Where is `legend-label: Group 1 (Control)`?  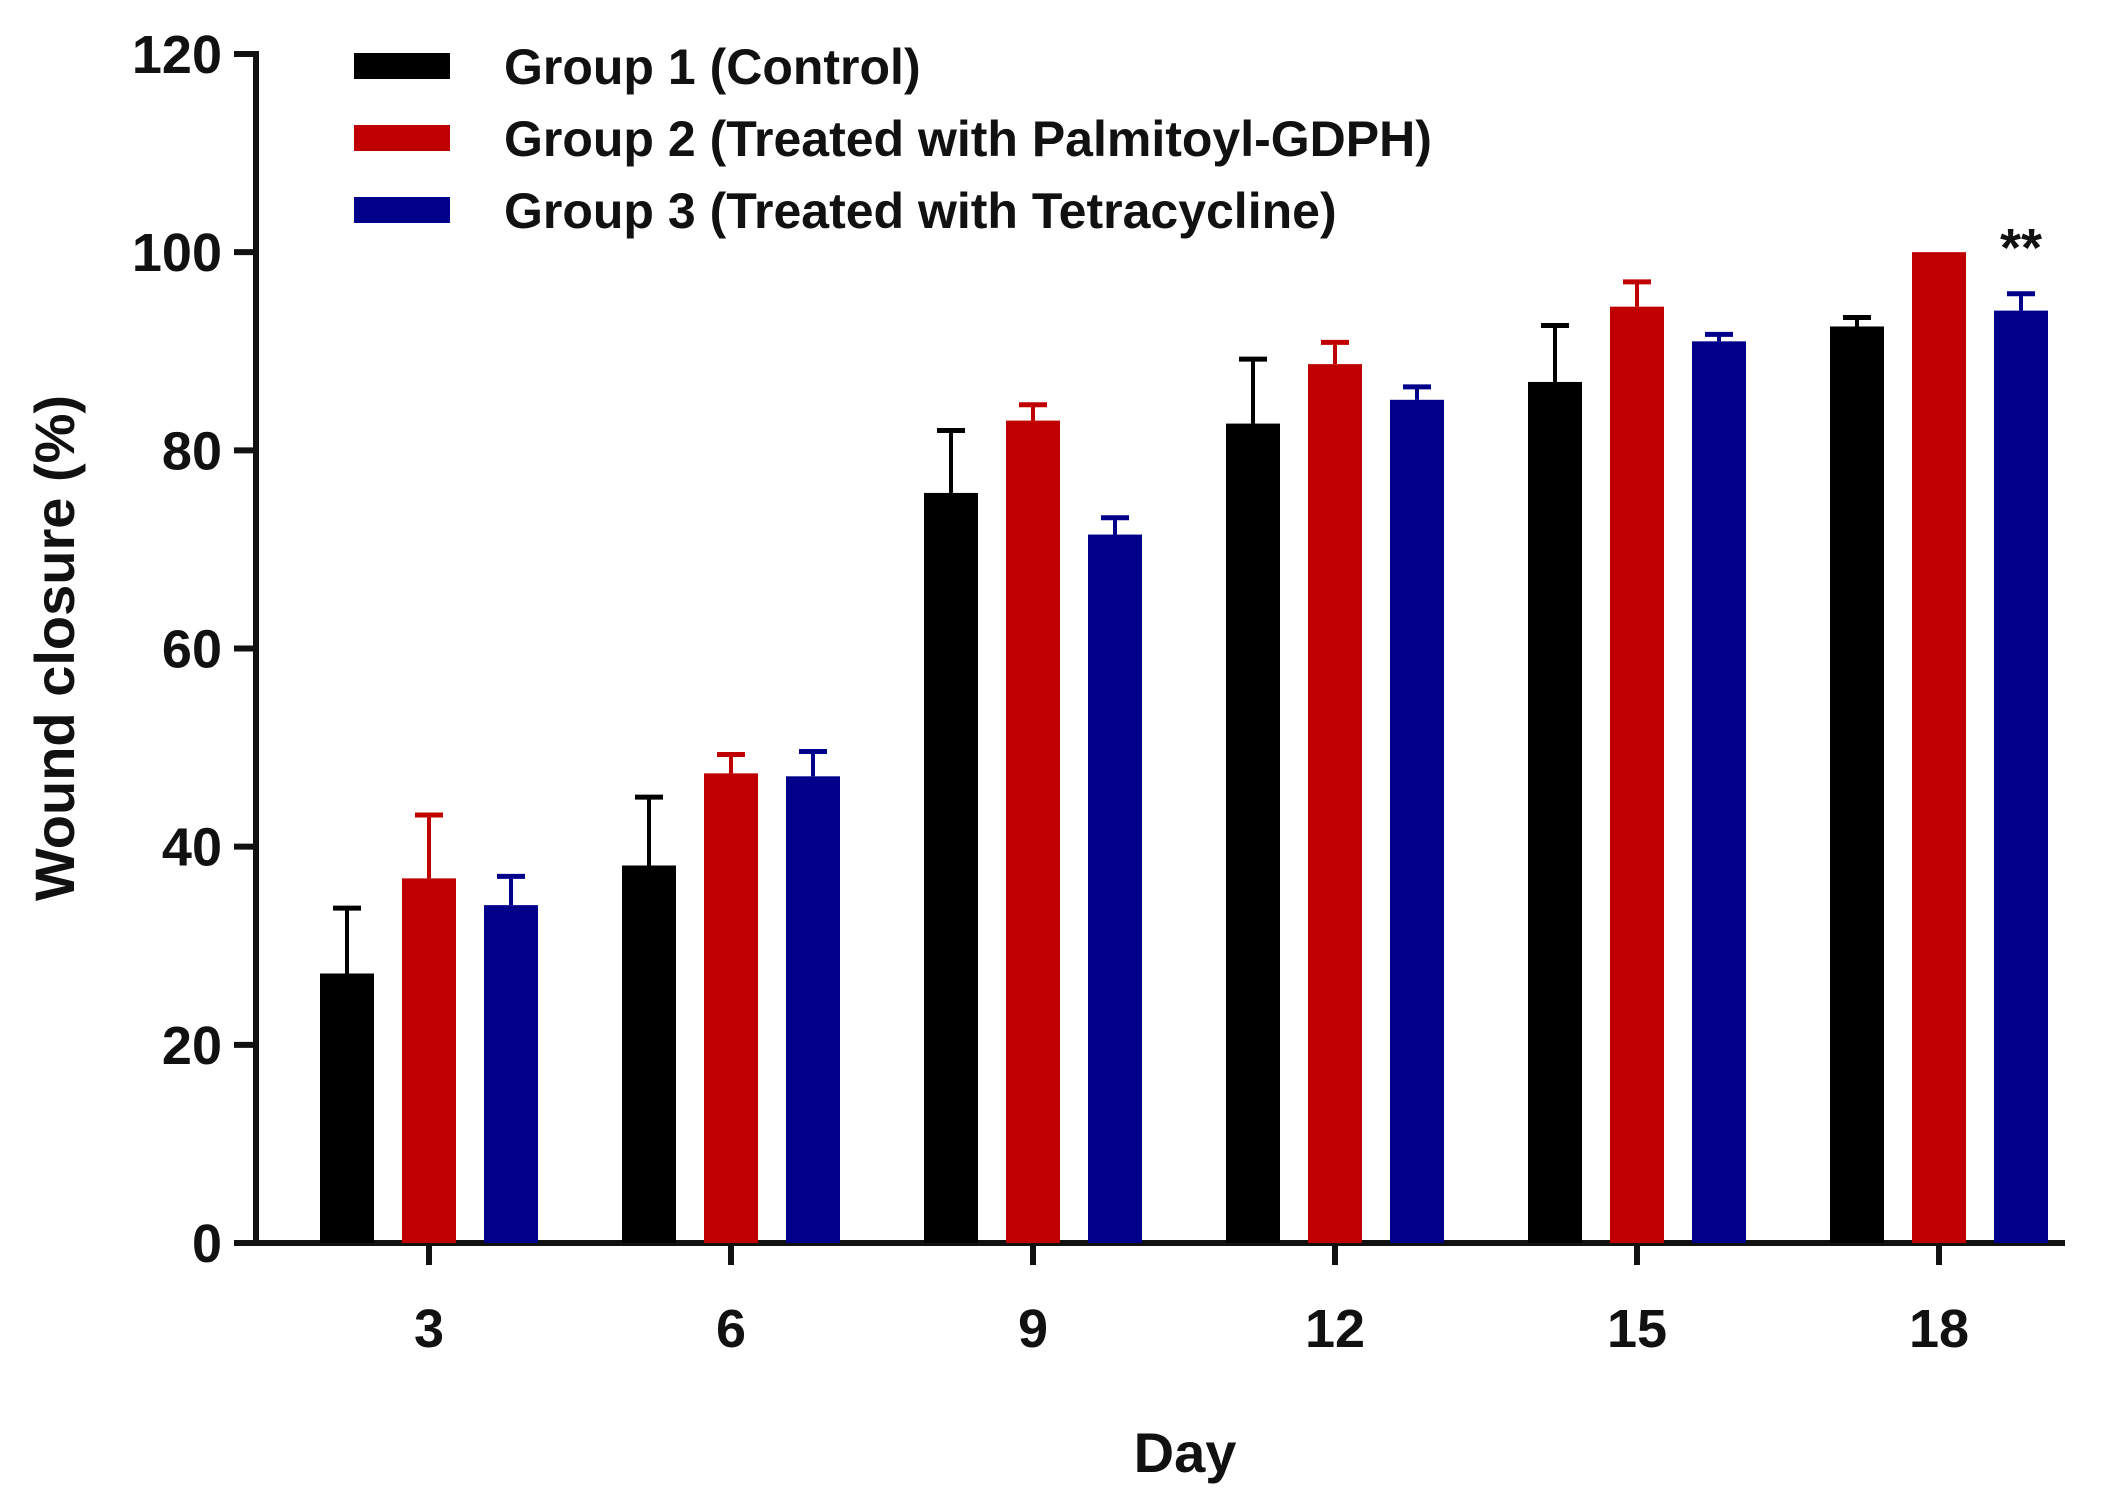
legend-label: Group 1 (Control) is located at coordinates (712, 67).